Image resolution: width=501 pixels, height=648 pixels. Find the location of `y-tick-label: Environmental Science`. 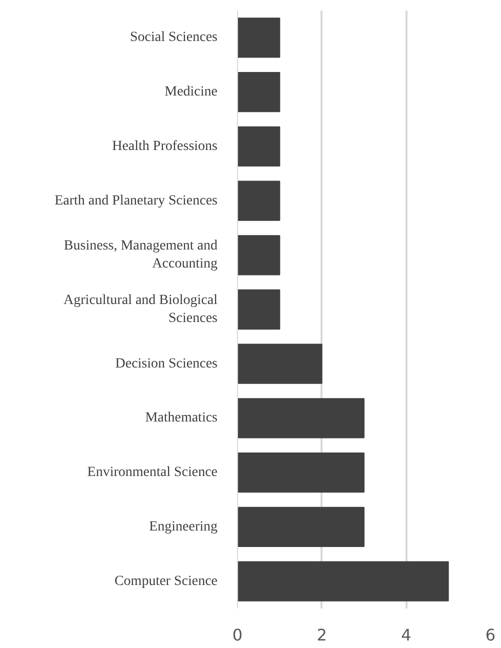

y-tick-label: Environmental Science is located at coordinates (152, 472).